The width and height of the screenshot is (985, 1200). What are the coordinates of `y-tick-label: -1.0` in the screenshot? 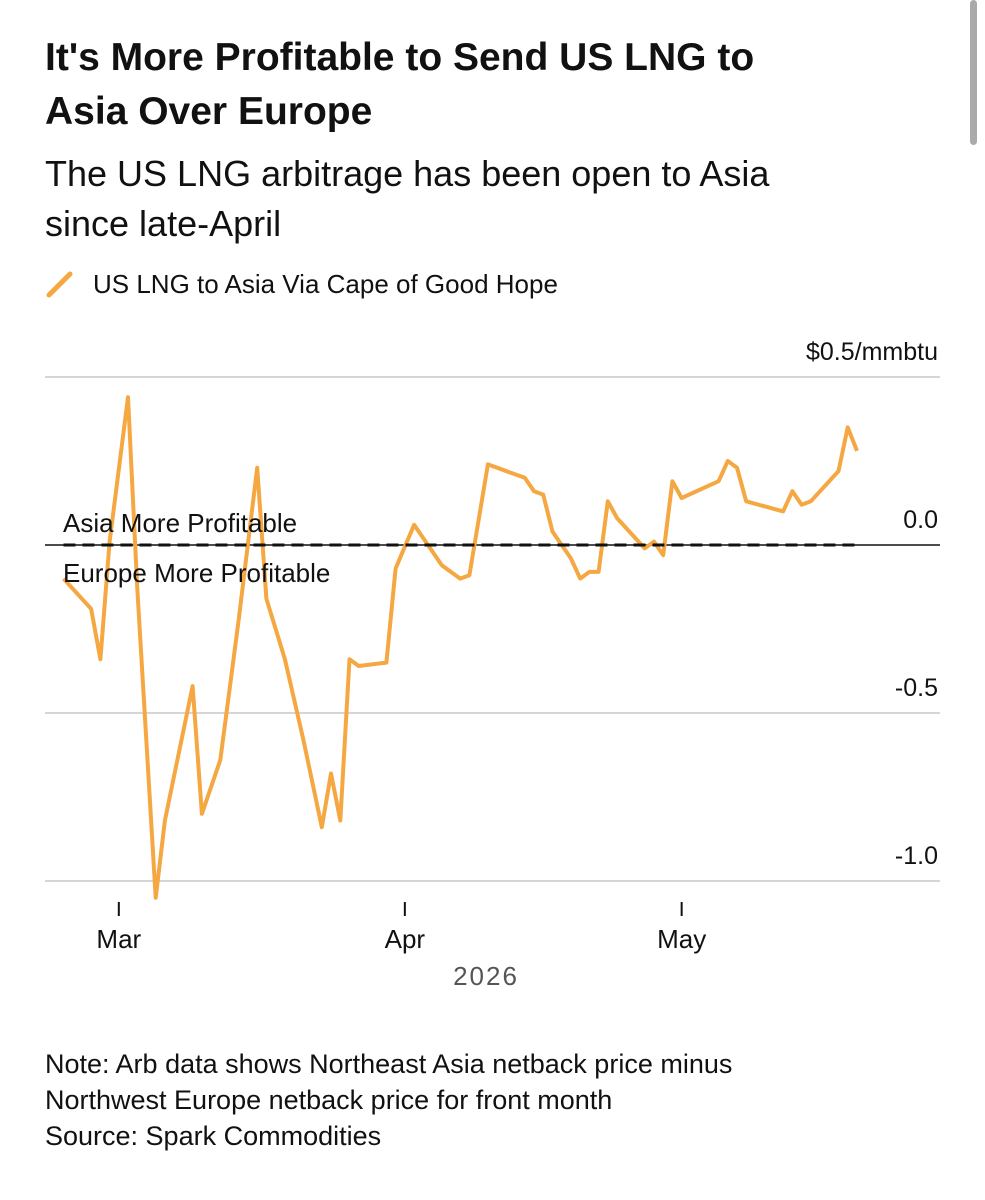 It's located at (916, 856).